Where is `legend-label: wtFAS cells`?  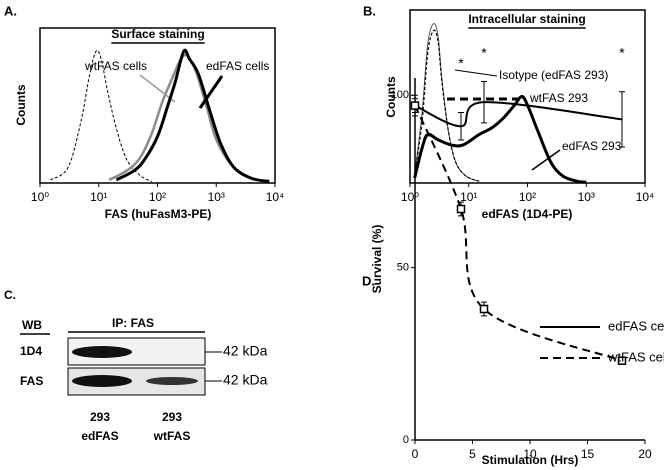
legend-label: wtFAS cells is located at coordinates (635, 356).